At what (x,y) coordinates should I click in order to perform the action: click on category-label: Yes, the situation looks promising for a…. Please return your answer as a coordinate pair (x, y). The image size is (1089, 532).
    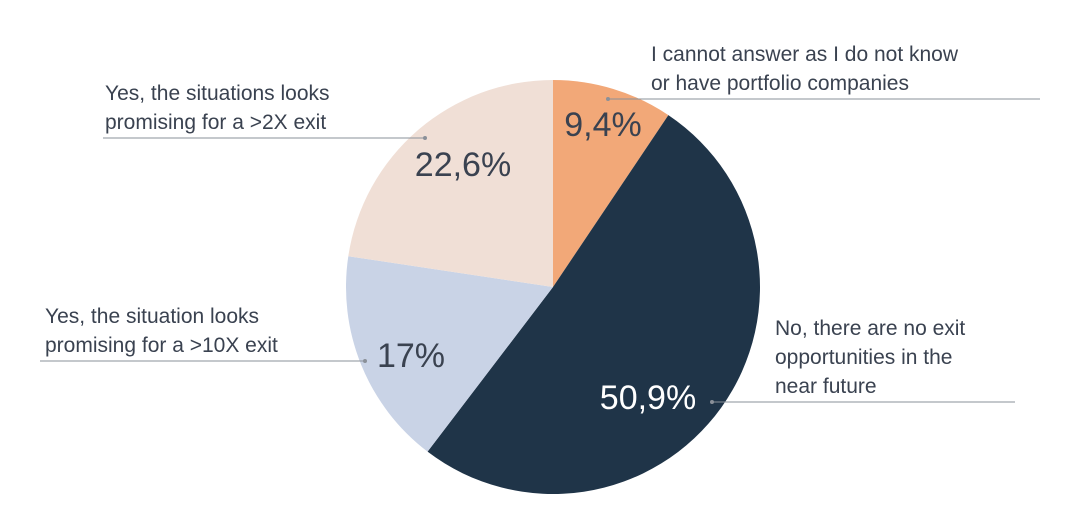
    Looking at the image, I should click on (161, 331).